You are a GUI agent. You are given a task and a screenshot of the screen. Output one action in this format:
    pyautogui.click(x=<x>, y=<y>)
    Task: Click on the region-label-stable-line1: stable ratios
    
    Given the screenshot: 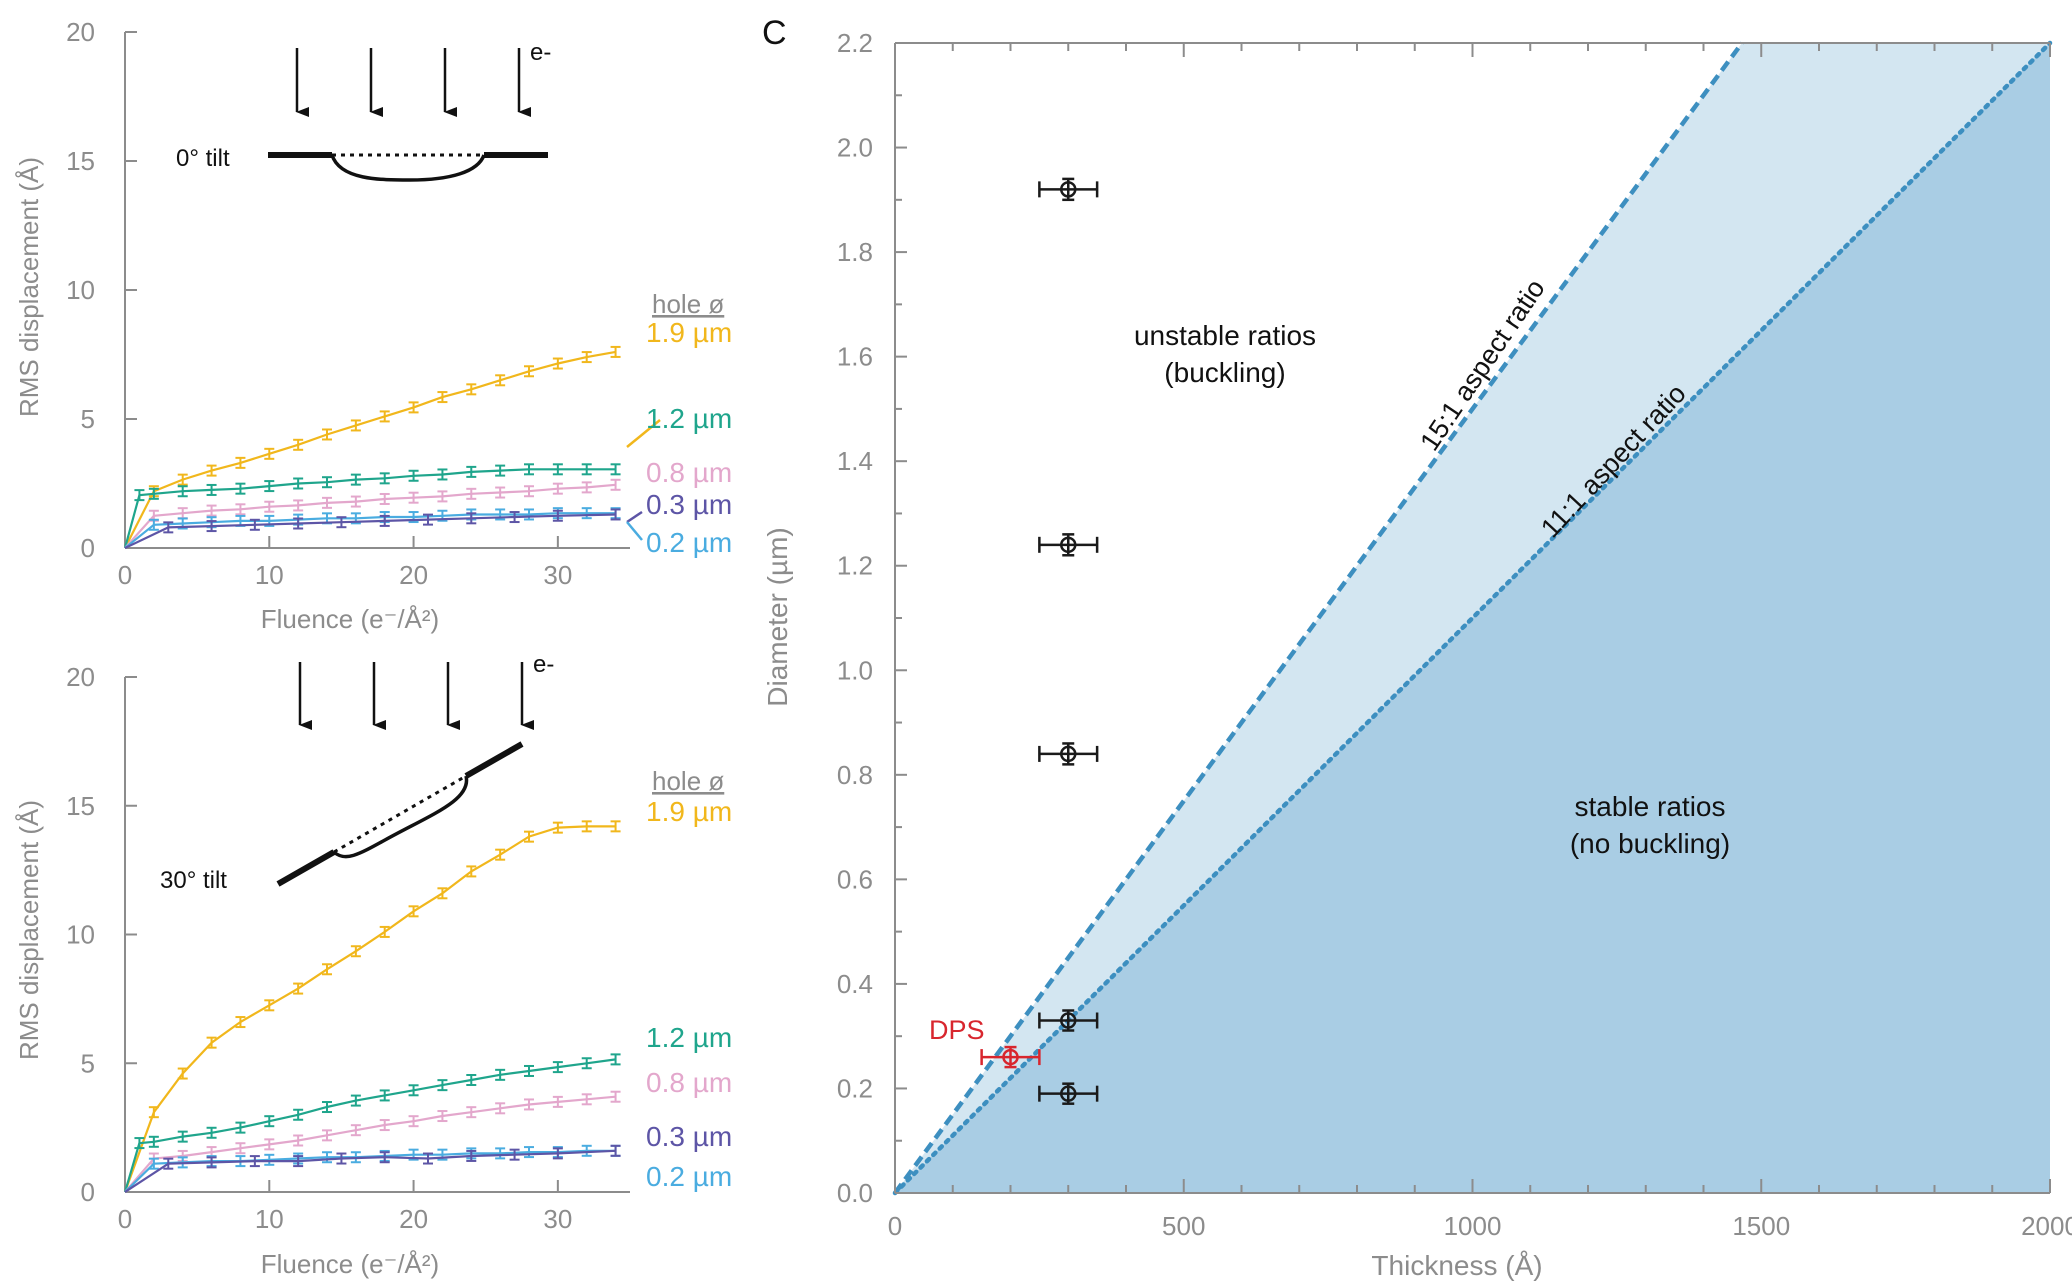 What is the action you would take?
    pyautogui.click(x=1650, y=806)
    